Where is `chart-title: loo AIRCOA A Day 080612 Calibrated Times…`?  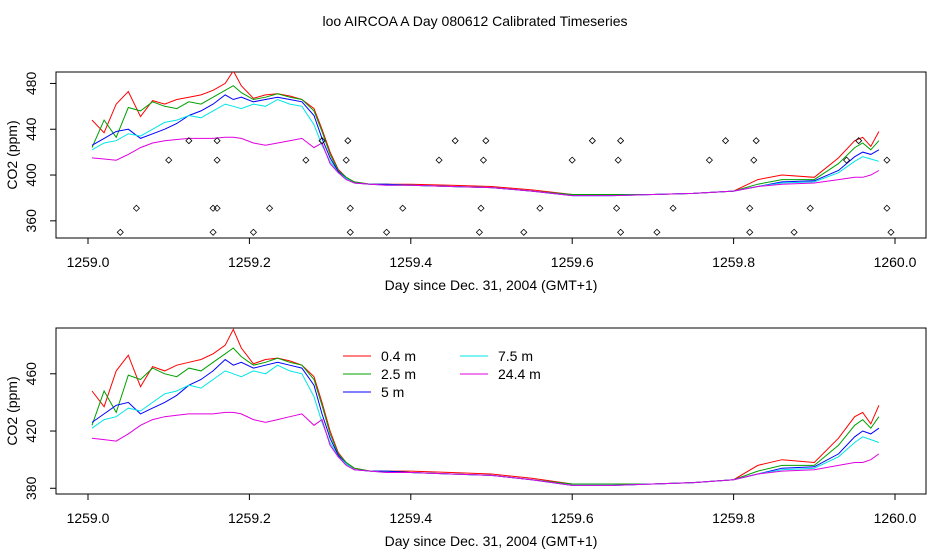
chart-title: loo AIRCOA A Day 080612 Calibrated Times… is located at coordinates (474, 21).